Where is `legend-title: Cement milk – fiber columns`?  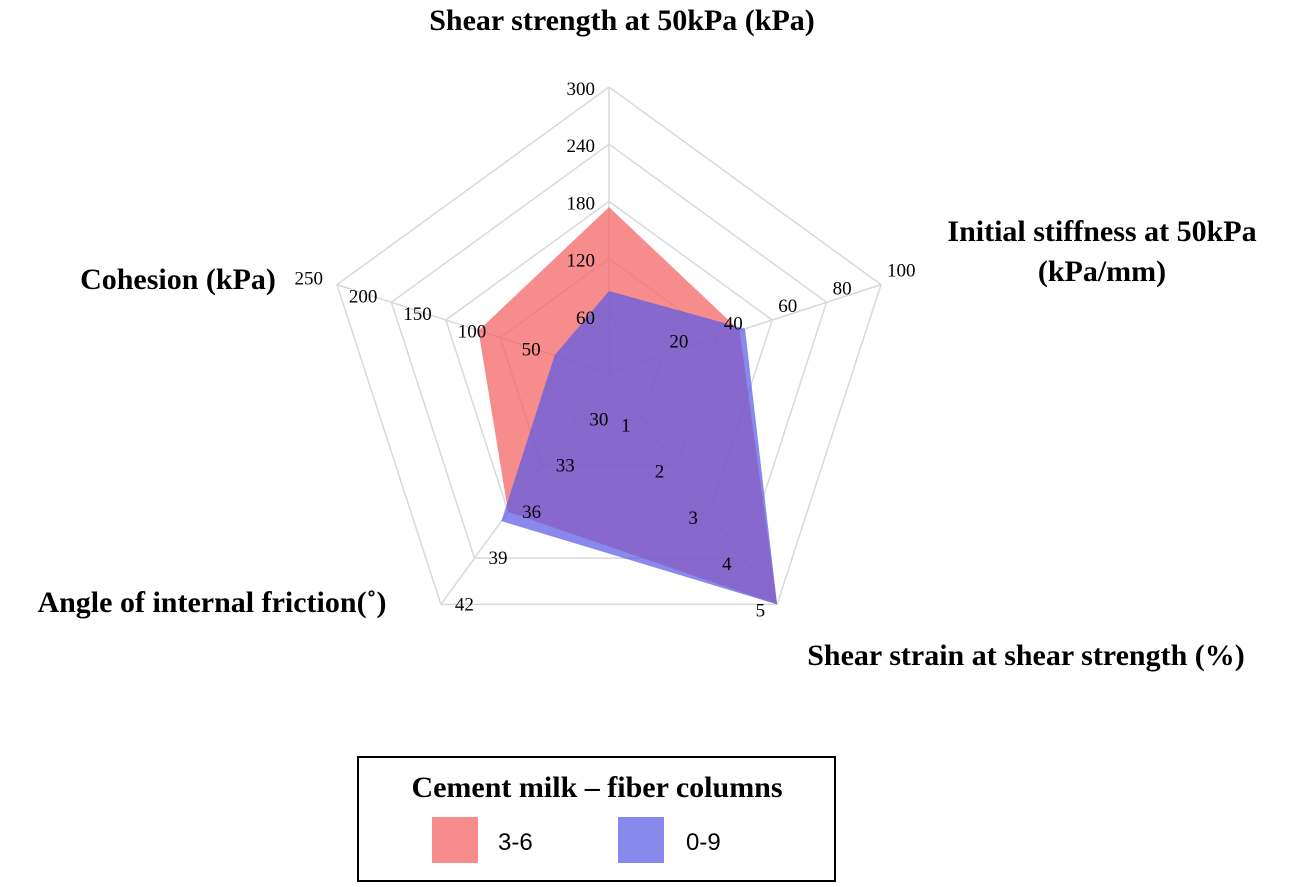
legend-title: Cement milk – fiber columns is located at coordinates (596, 787).